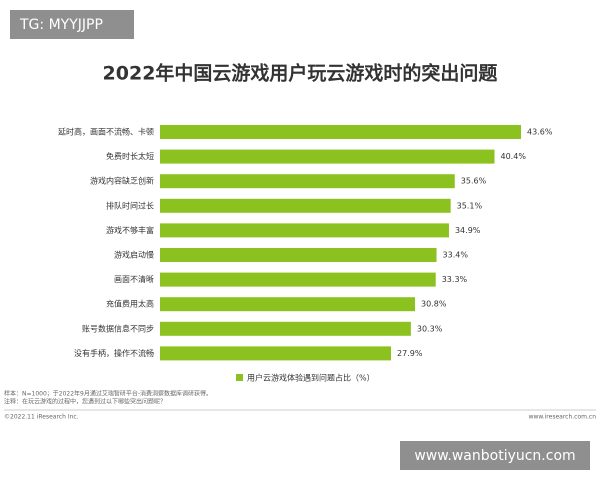 The height and width of the screenshot is (480, 600). Describe the element at coordinates (114, 353) in the screenshot. I see `category-label: 没有手柄，操作不流畅` at that location.